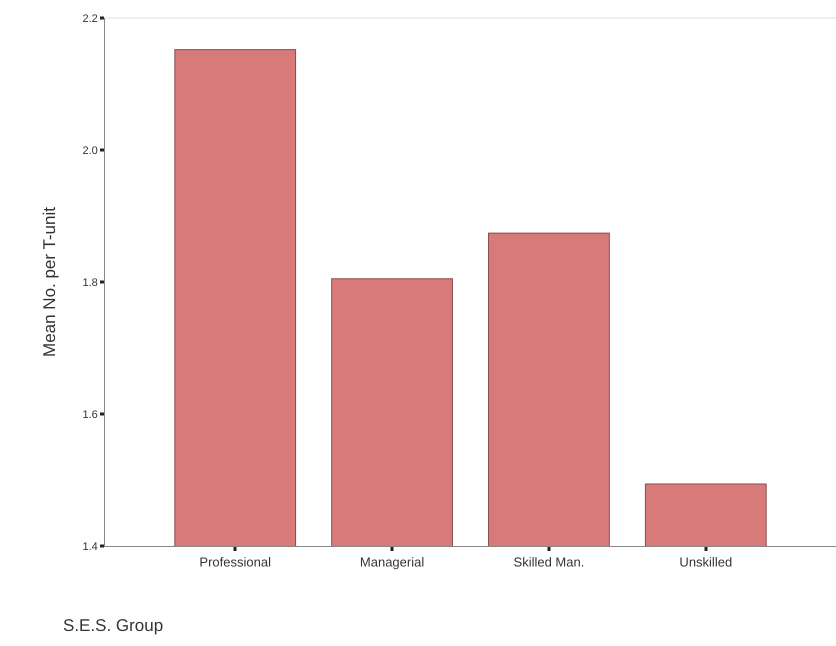 This screenshot has height=646, width=836. I want to click on x-tick-label: Managerial, so click(392, 562).